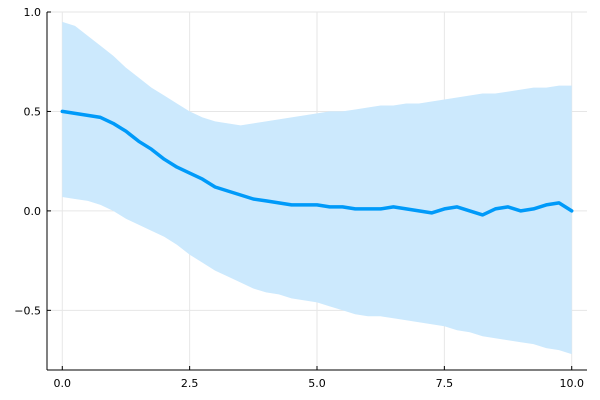  I want to click on x-tick-label-0: 0.0, so click(63, 383).